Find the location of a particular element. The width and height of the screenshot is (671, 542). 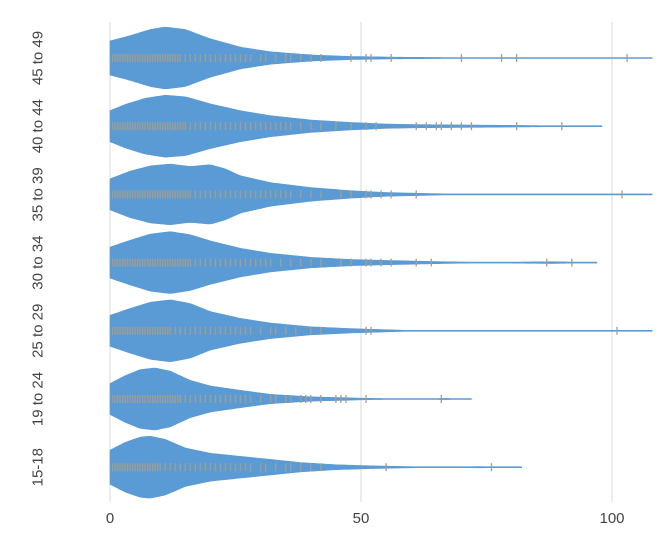

category-label-15-18: 15-18 is located at coordinates (38, 467).